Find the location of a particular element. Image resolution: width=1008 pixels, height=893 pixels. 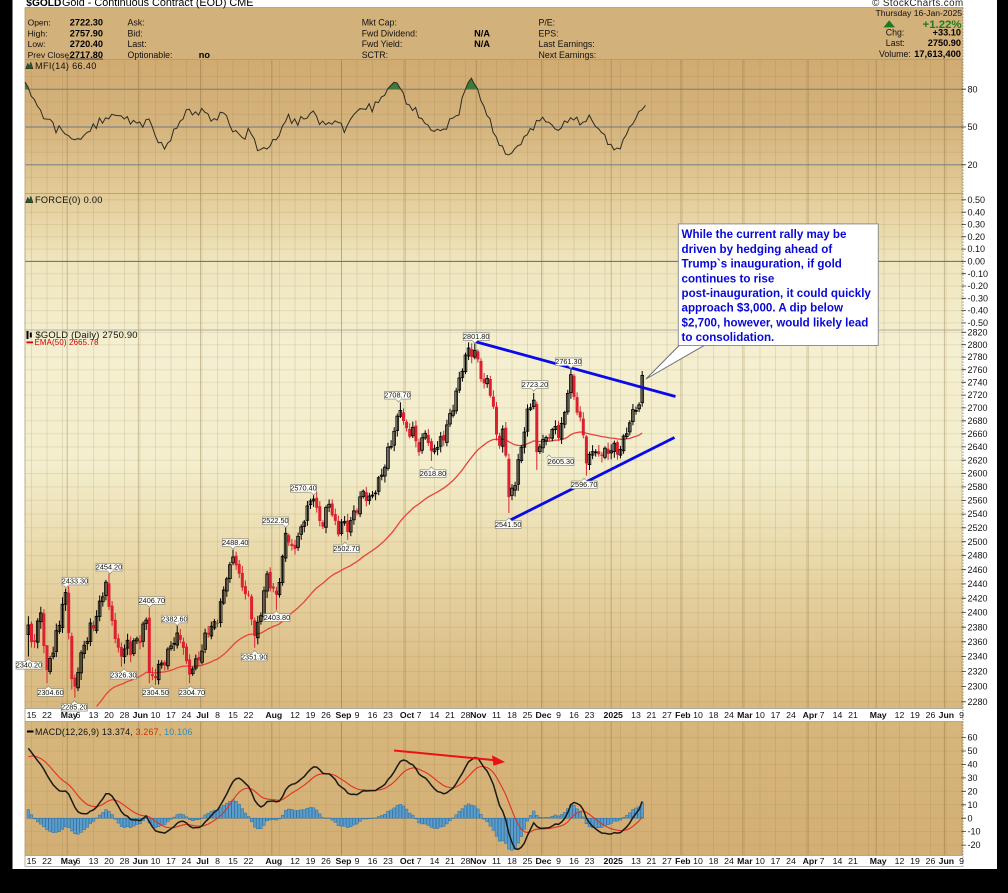

svg-text: Mar is located at coordinates (745, 861).